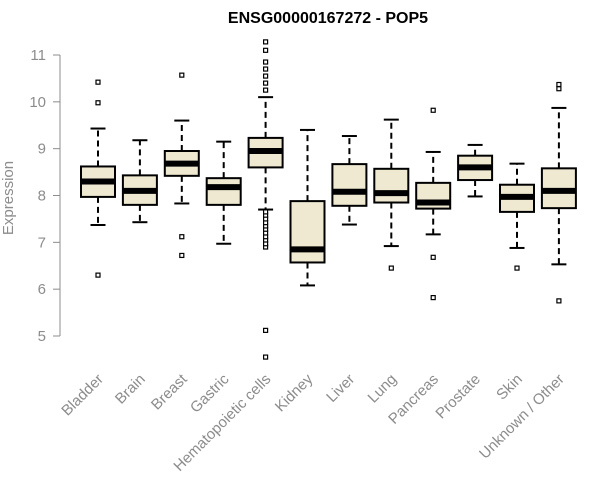  Describe the element at coordinates (130, 389) in the screenshot. I see `x-category-label: Brain` at that location.